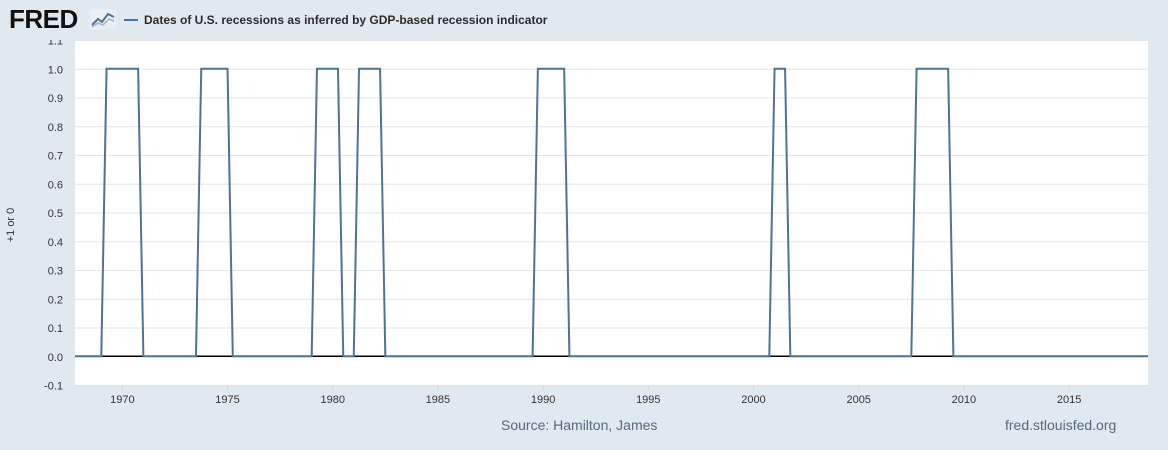  Describe the element at coordinates (53, 387) in the screenshot. I see `y-tick-label: -0.1` at that location.